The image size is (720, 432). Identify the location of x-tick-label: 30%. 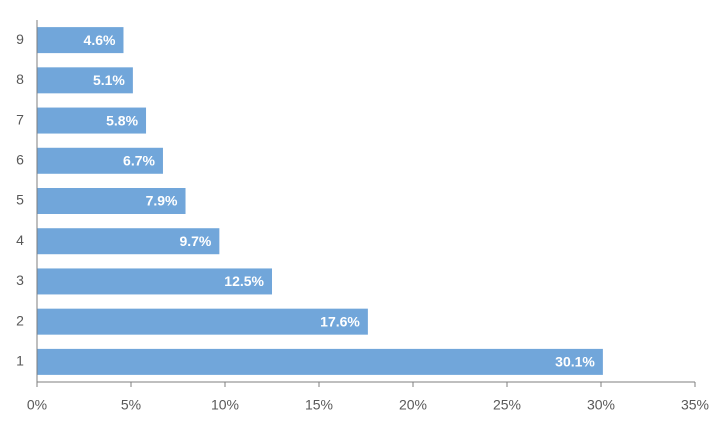
(601, 405).